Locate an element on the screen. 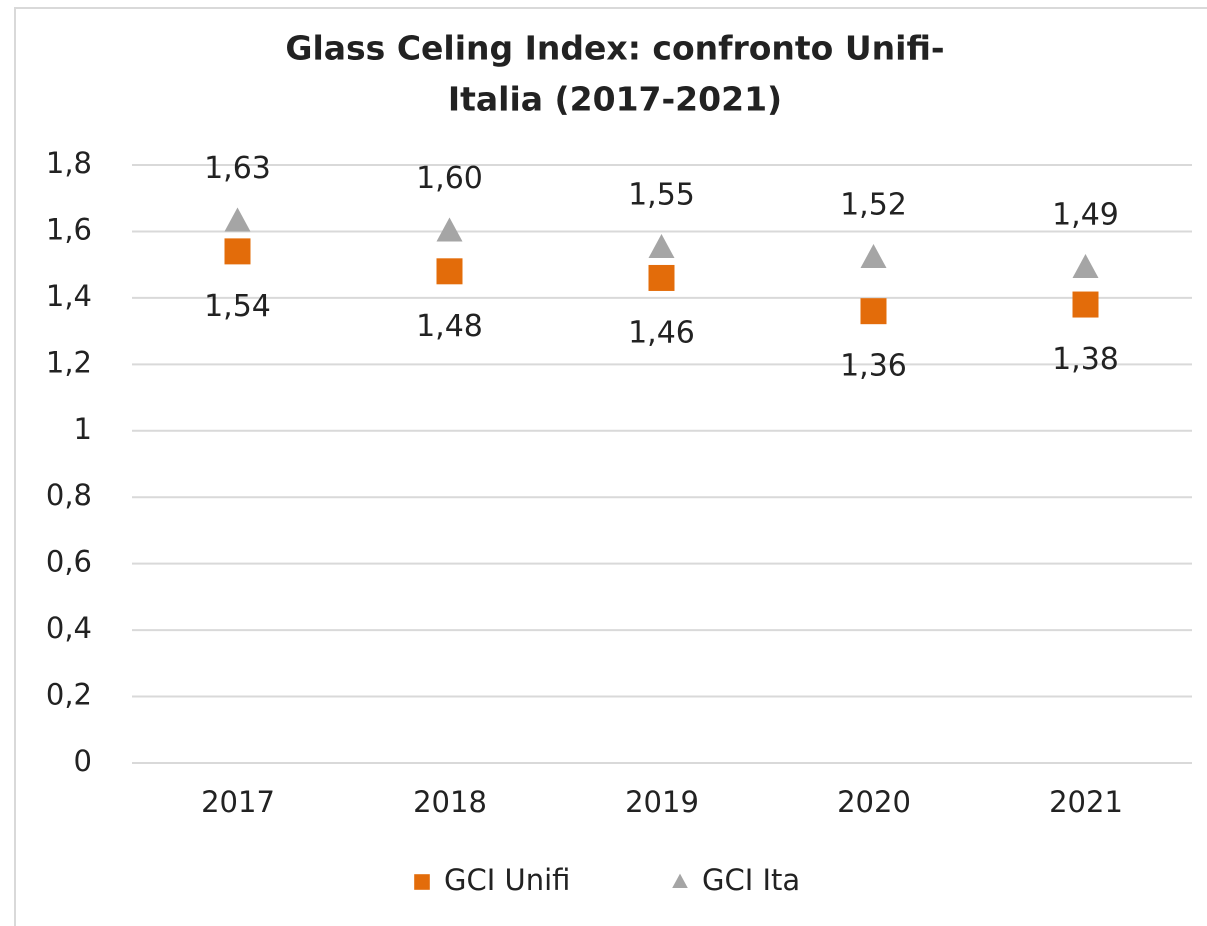 This screenshot has height=926, width=1207. chart-title: Glass Celing Index: confronto Unifi- is located at coordinates (614, 48).